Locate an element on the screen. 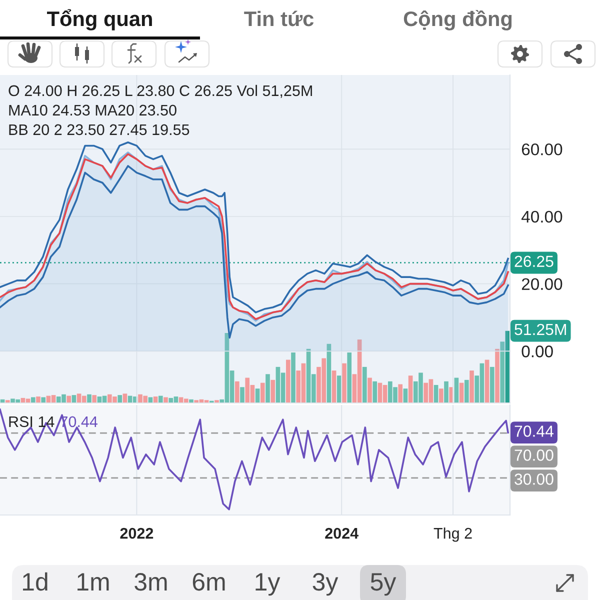  category-label: 1m is located at coordinates (93, 581).